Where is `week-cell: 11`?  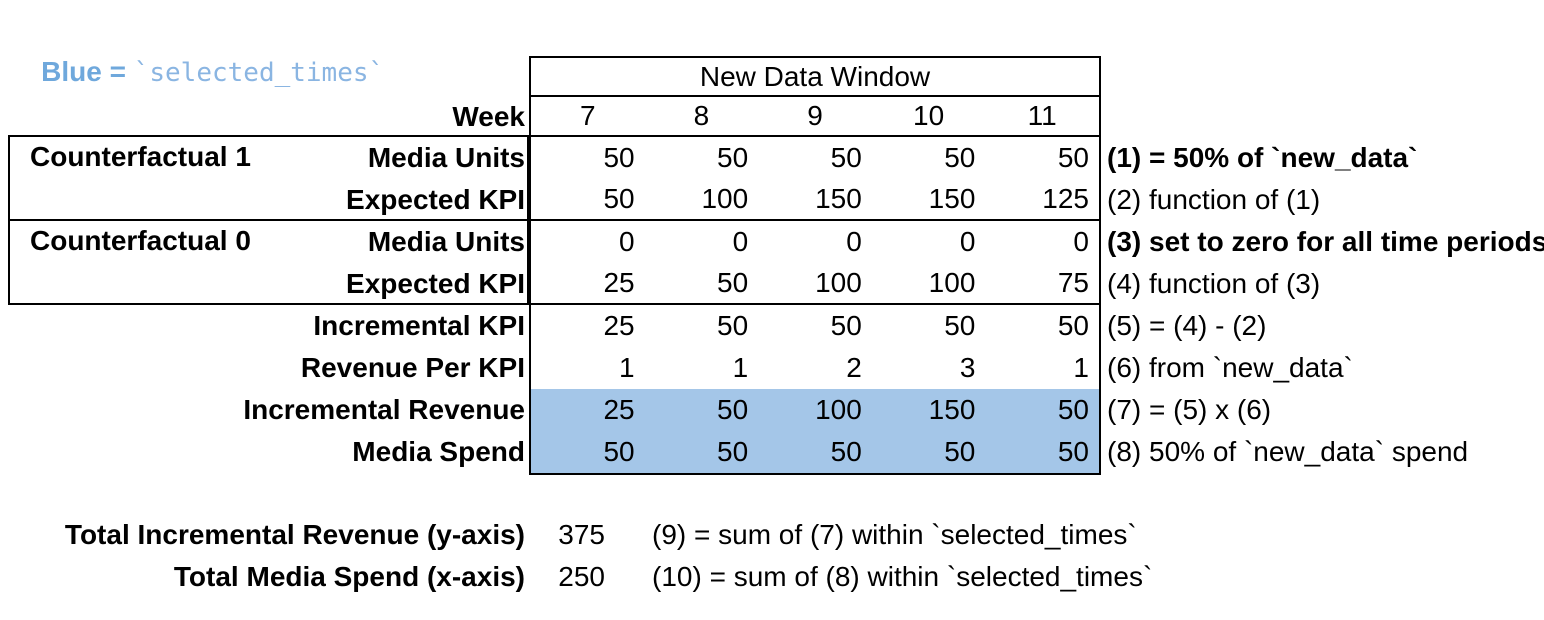
week-cell: 11 is located at coordinates (1042, 115).